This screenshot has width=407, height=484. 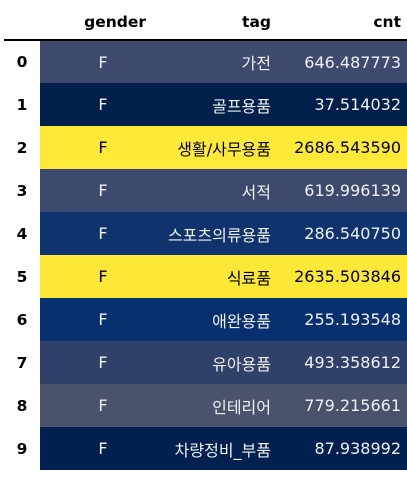 I want to click on row-index: 7, so click(x=22, y=362).